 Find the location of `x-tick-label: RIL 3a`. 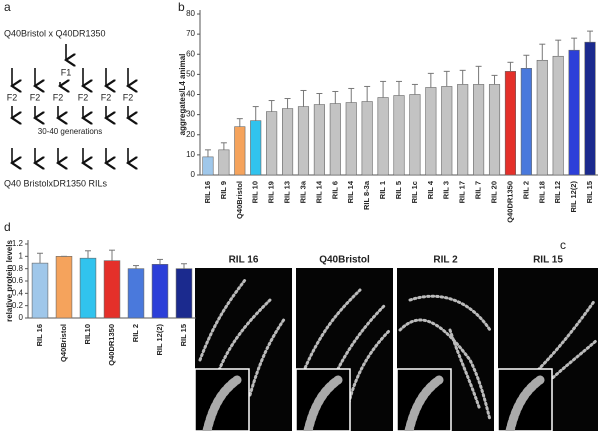

x-tick-label: RIL 3a is located at coordinates (302, 191).